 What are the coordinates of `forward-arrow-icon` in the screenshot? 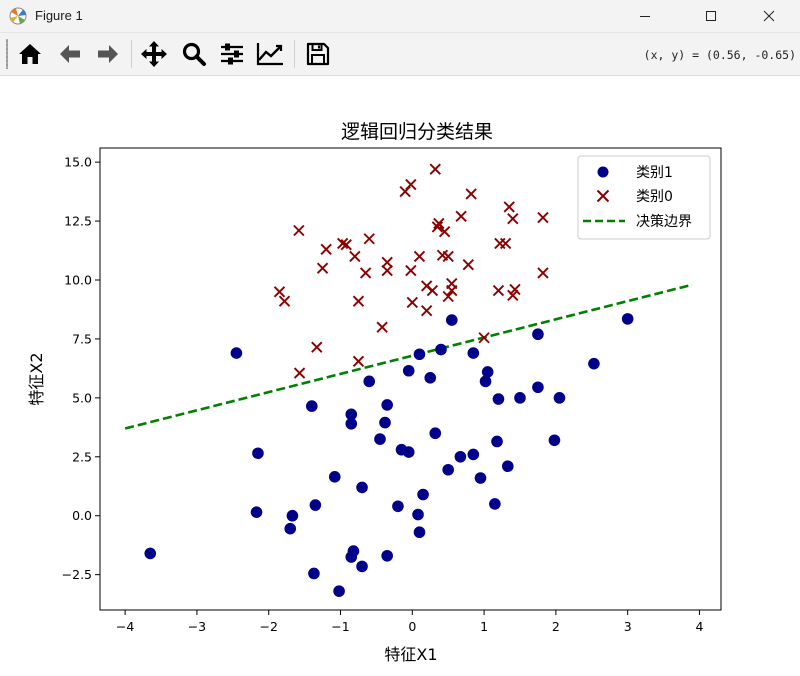 It's located at (108, 54).